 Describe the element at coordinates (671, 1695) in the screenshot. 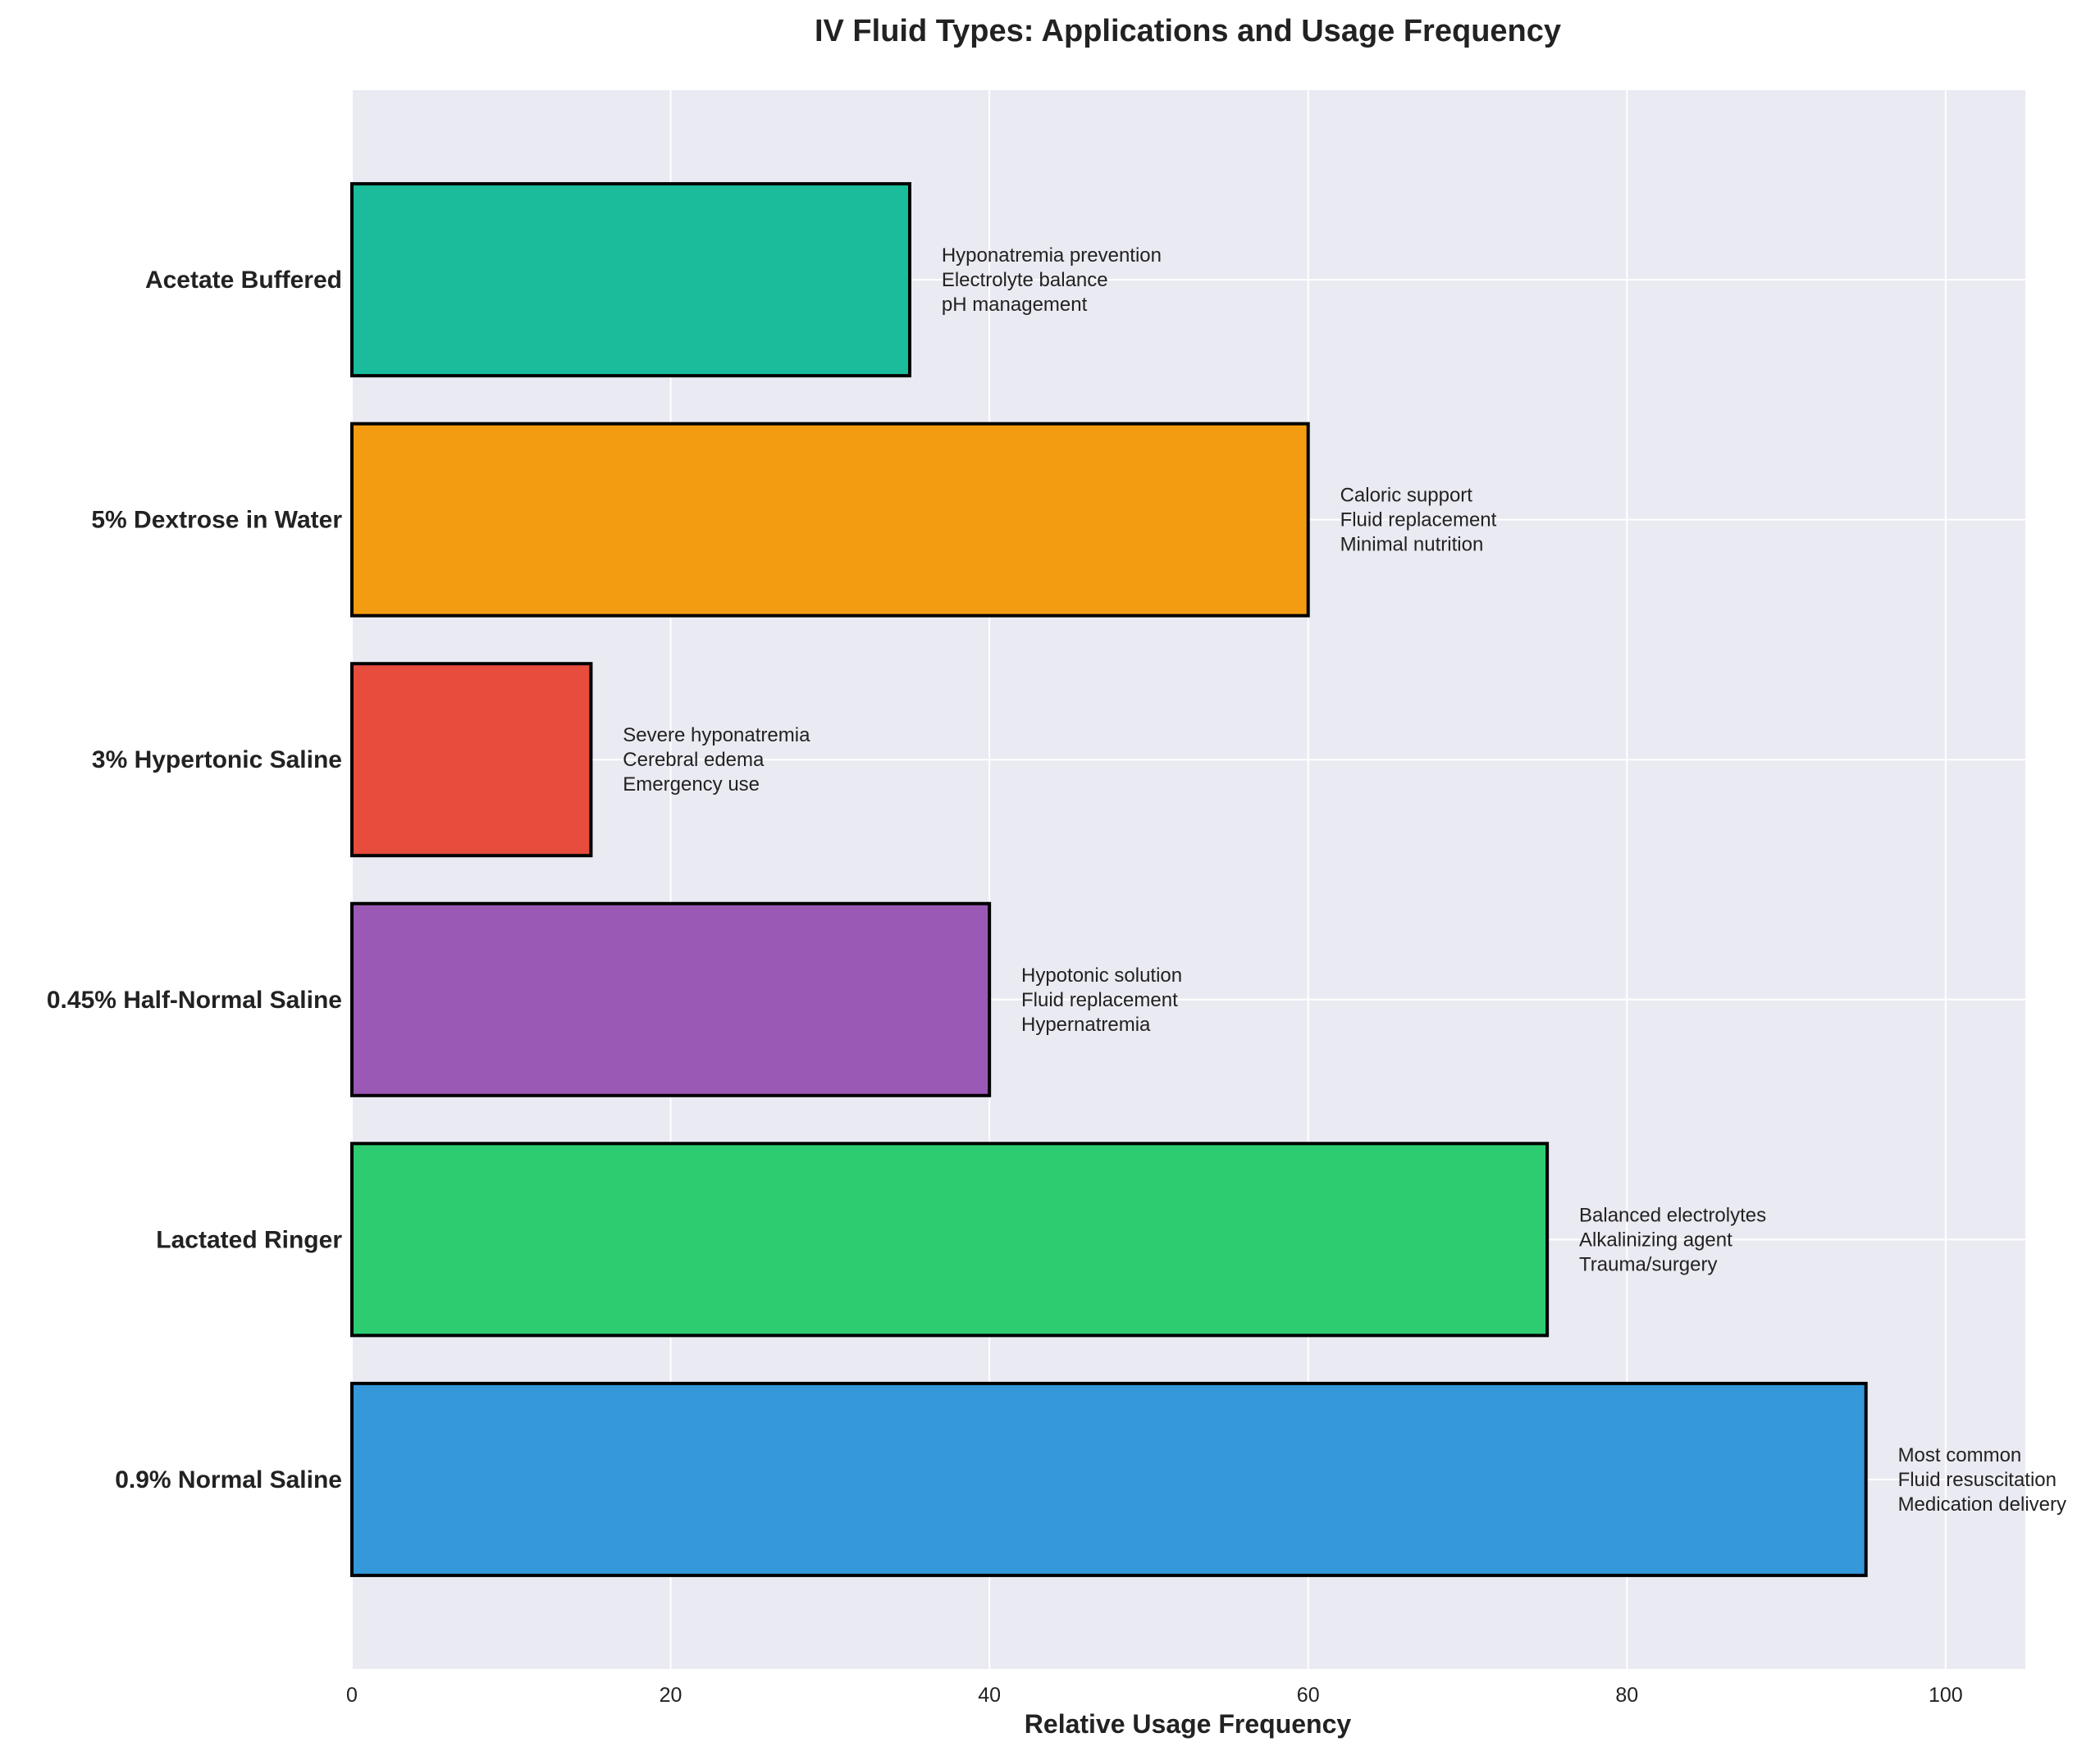

I see `x-tick-label: 20` at that location.